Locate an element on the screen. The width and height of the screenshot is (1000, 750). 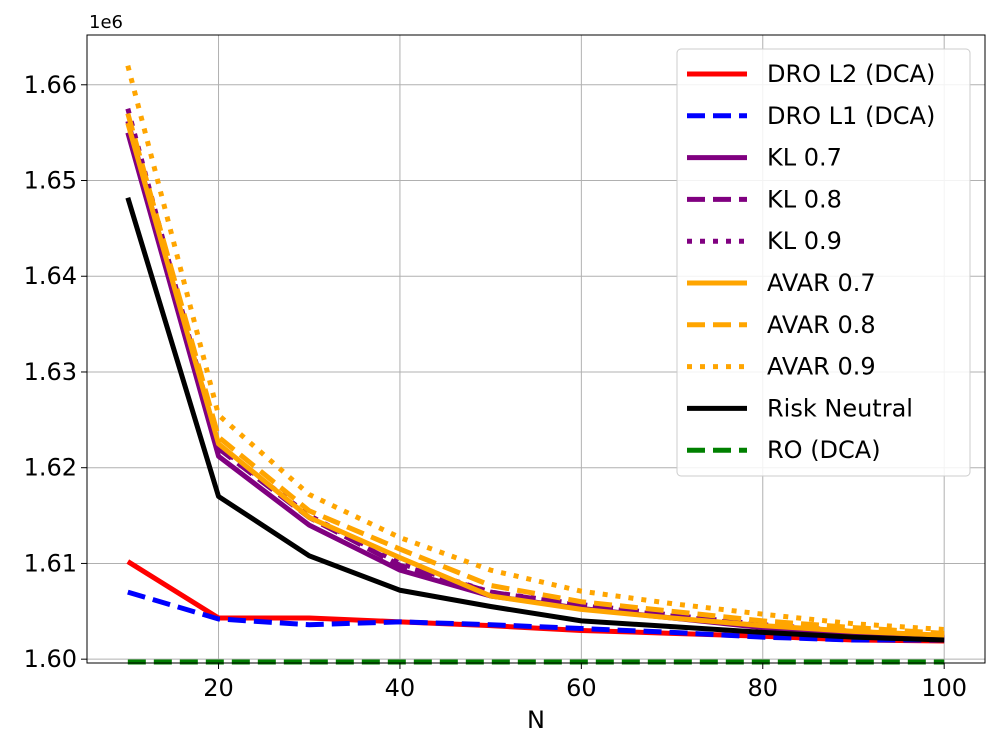
legend-label-avar-0-7: AVAR 0.7 is located at coordinates (821, 283).